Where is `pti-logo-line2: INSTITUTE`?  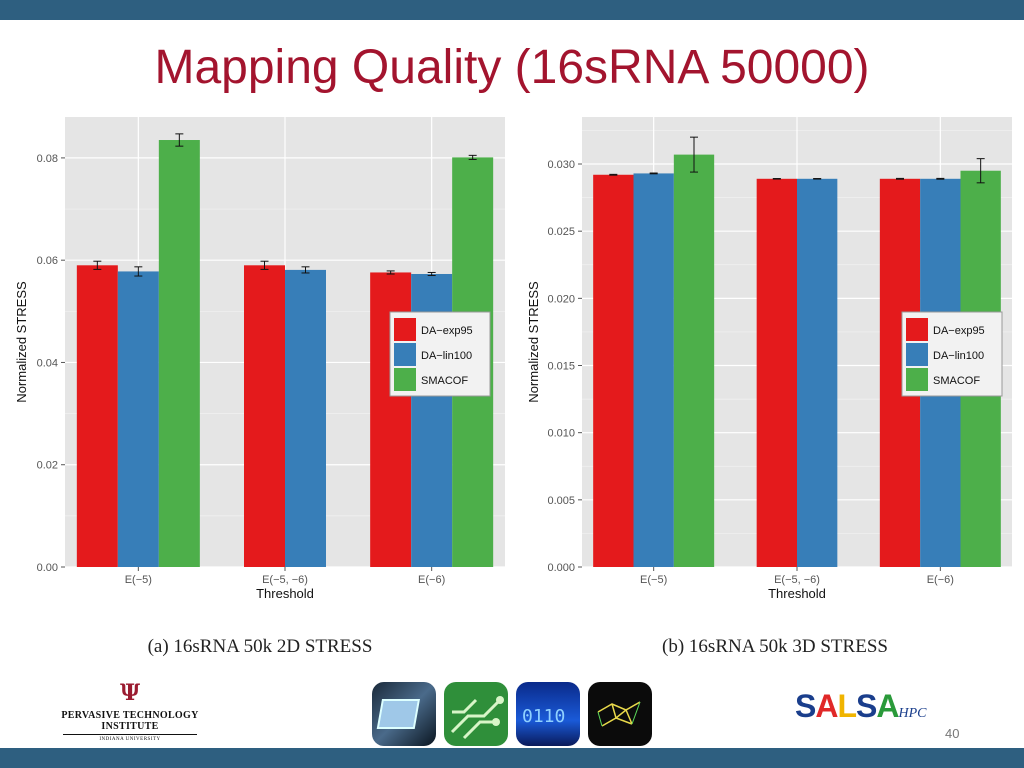
pti-logo-line2: INSTITUTE is located at coordinates (130, 726).